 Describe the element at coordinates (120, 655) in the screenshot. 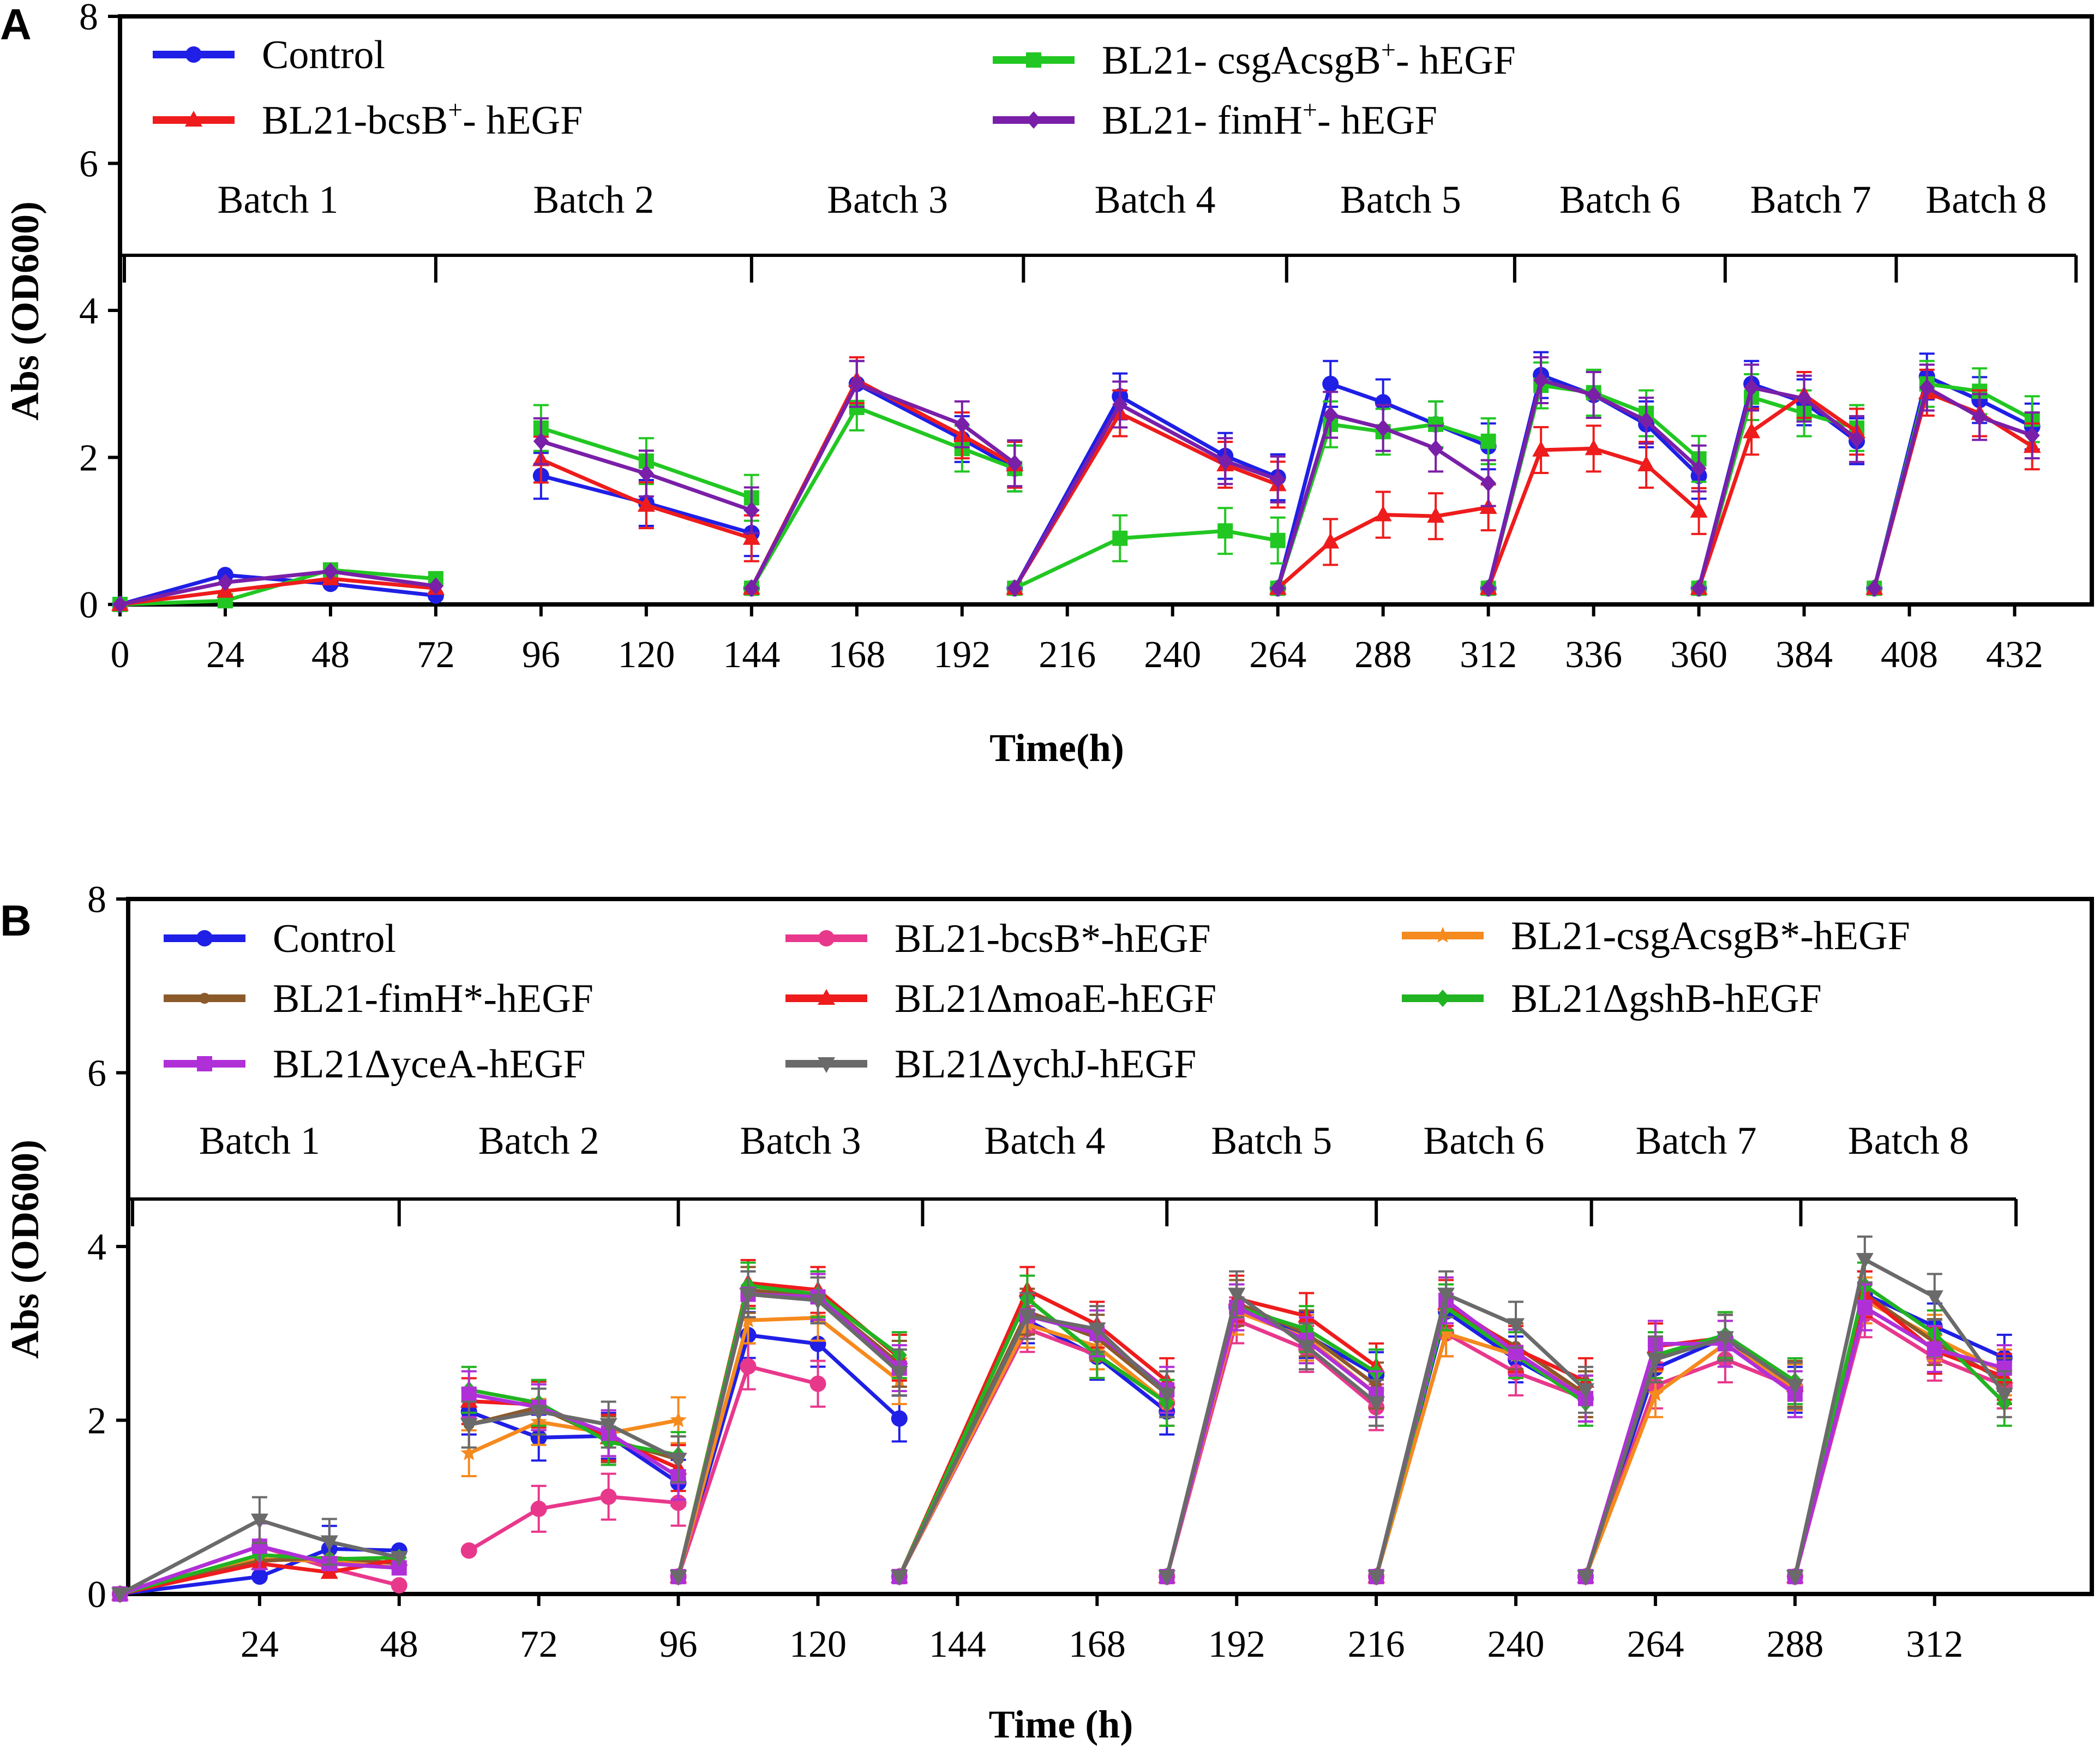

I see `x-tick-label: 0` at that location.